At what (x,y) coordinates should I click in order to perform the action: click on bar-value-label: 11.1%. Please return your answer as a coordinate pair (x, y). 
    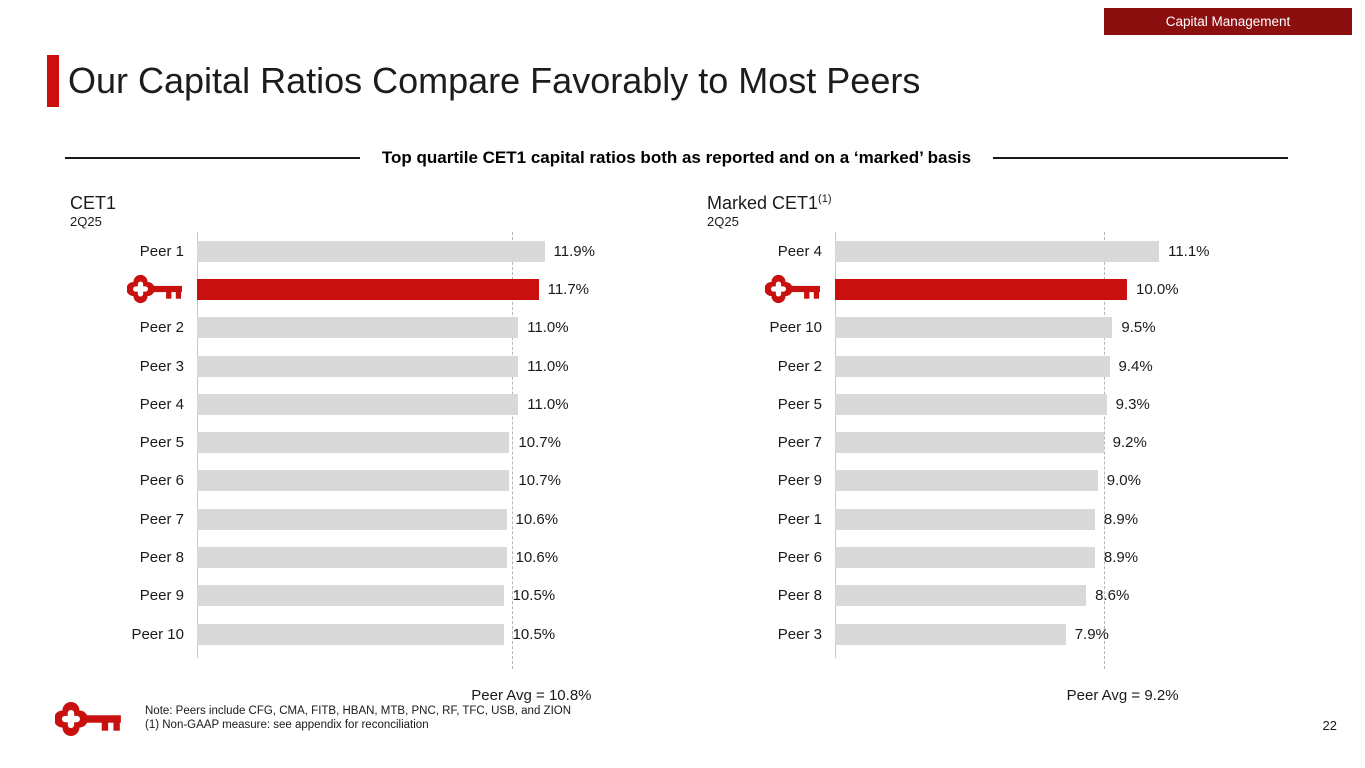
    Looking at the image, I should click on (1189, 251).